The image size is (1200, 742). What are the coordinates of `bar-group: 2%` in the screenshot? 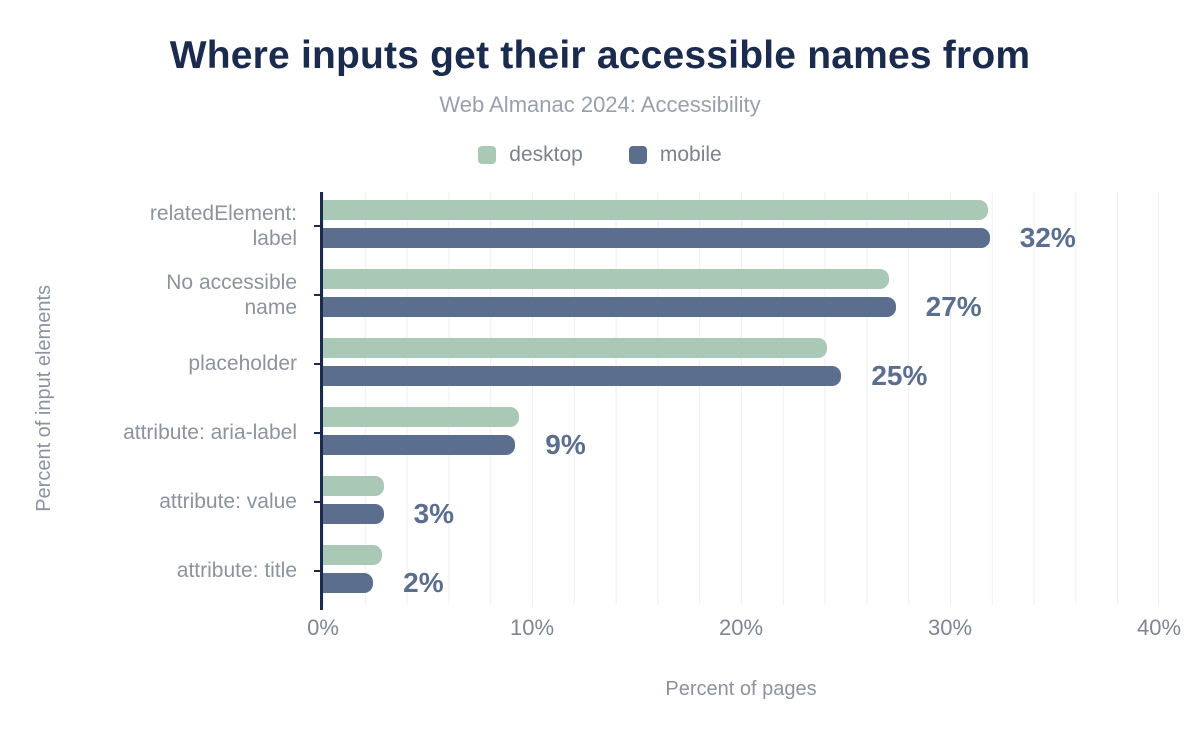 It's located at (736, 570).